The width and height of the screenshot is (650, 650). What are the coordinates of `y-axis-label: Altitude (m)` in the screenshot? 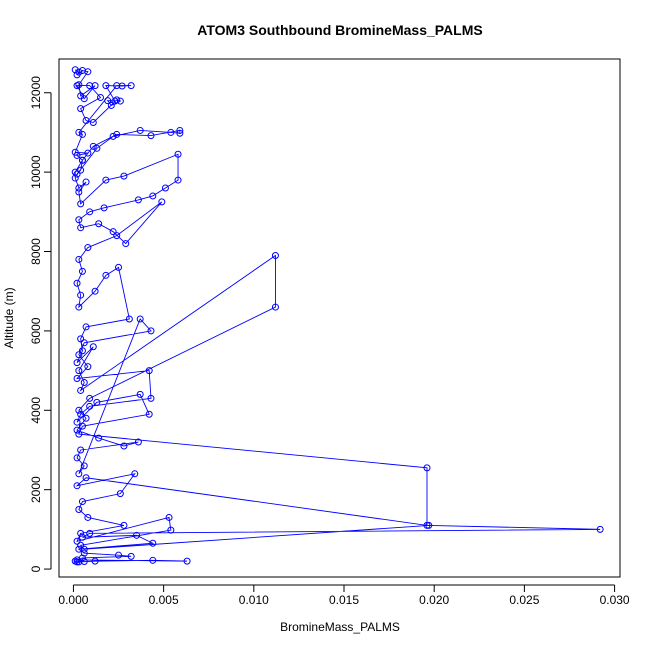 It's located at (9, 317).